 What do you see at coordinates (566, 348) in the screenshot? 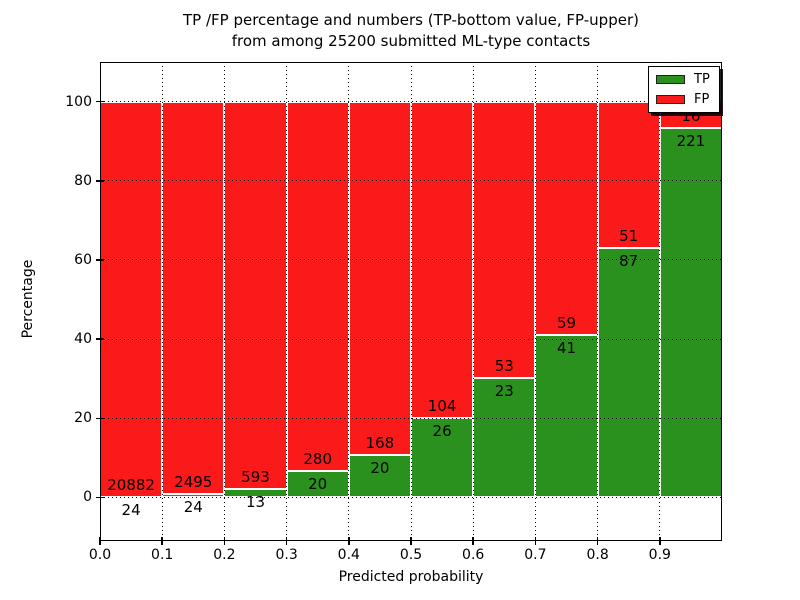
I see `tp-count-label: 41` at bounding box center [566, 348].